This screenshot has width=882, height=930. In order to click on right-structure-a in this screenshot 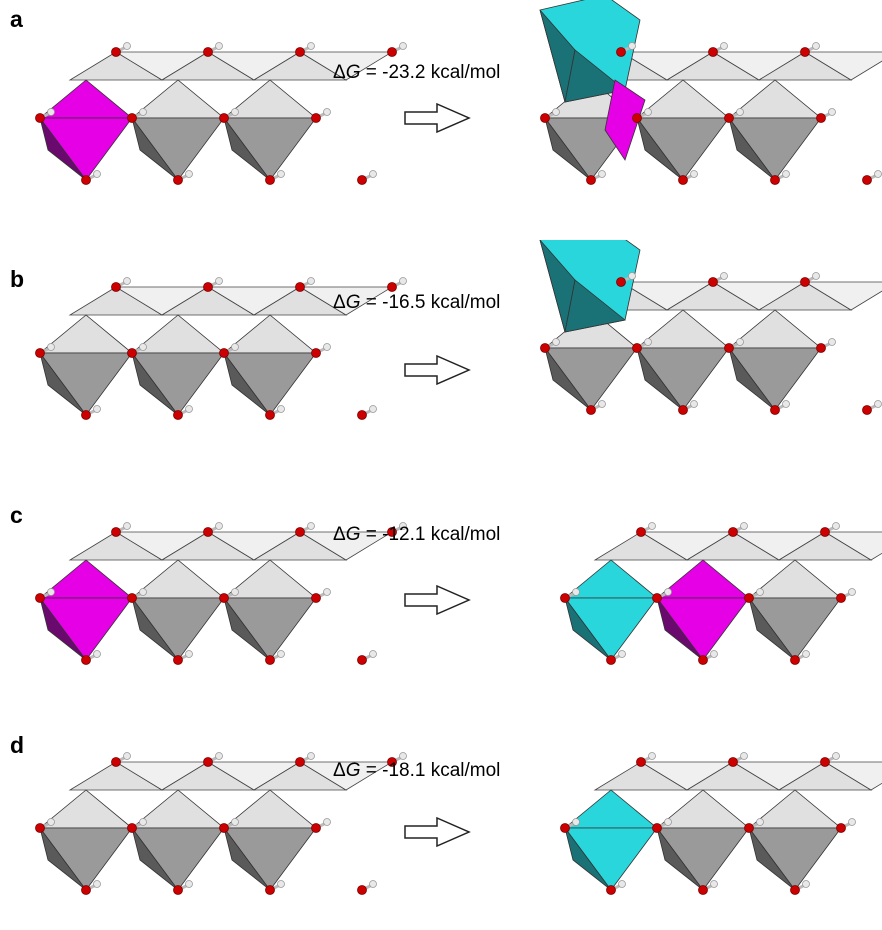, I will do `click(711, 92)`.